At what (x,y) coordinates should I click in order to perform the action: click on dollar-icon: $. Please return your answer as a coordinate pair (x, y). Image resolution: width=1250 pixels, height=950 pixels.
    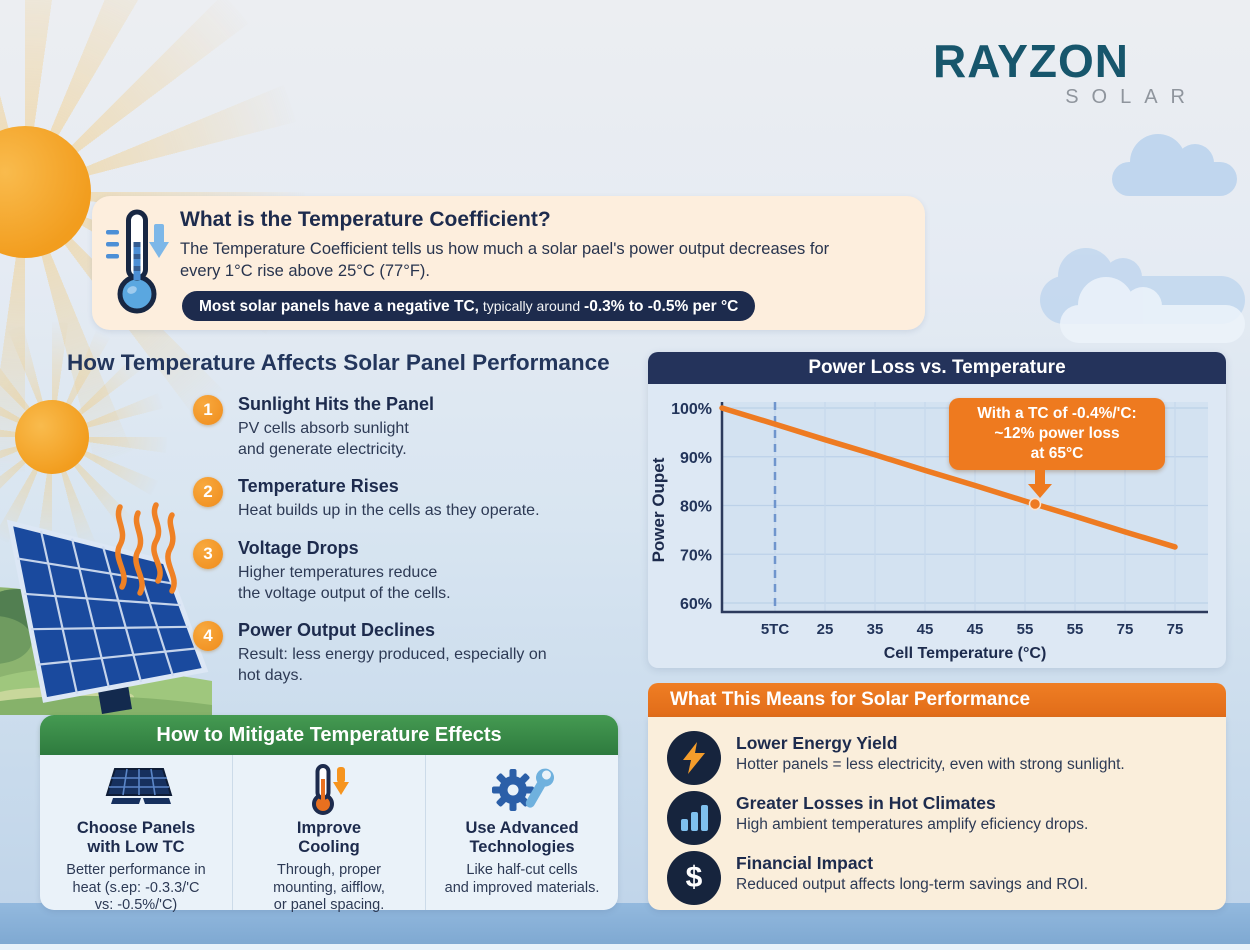
    Looking at the image, I should click on (694, 878).